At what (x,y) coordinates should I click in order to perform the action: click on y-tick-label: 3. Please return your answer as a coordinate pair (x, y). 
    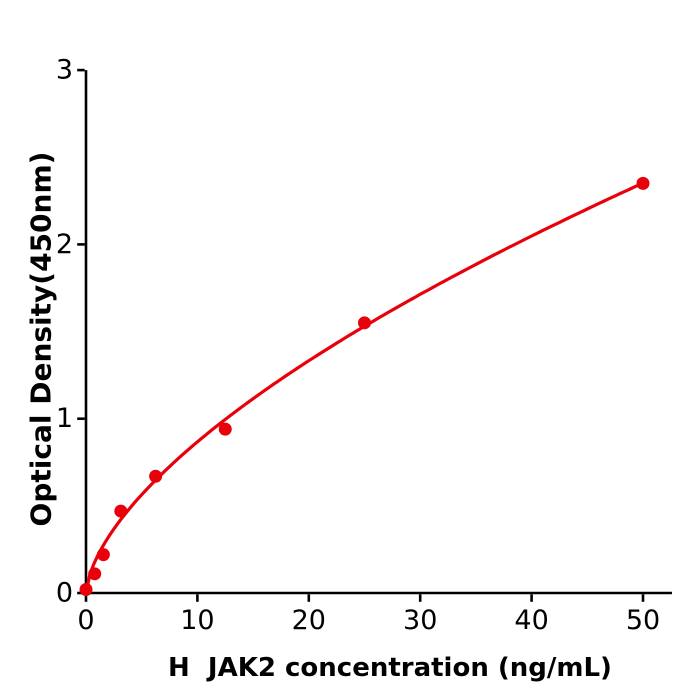
    Looking at the image, I should click on (64, 70).